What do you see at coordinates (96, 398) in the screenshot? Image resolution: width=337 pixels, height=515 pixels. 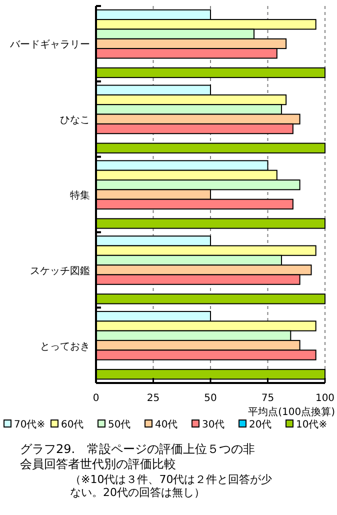 I see `x-tick-label: 0` at bounding box center [96, 398].